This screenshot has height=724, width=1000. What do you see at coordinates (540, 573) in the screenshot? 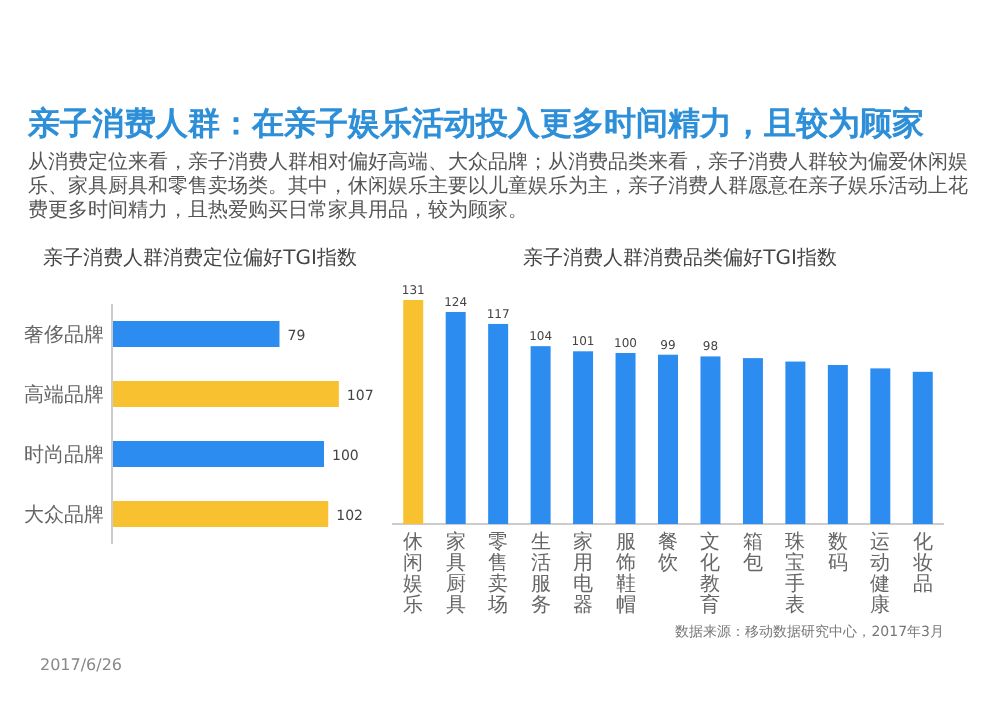
I see `x-tick-label: 生活服务` at bounding box center [540, 573].